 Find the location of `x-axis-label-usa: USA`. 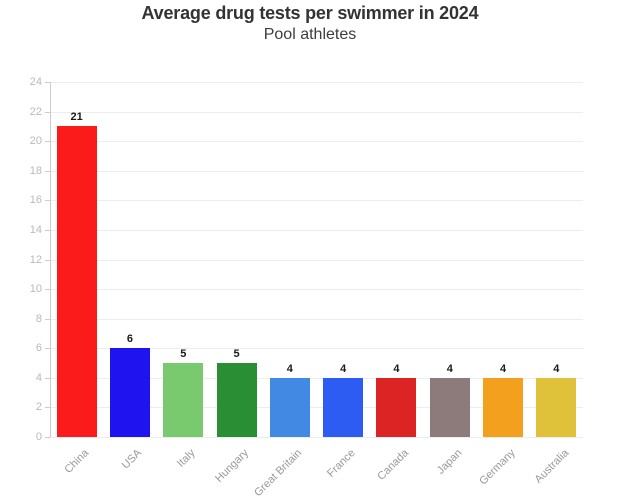

x-axis-label-usa: USA is located at coordinates (132, 459).